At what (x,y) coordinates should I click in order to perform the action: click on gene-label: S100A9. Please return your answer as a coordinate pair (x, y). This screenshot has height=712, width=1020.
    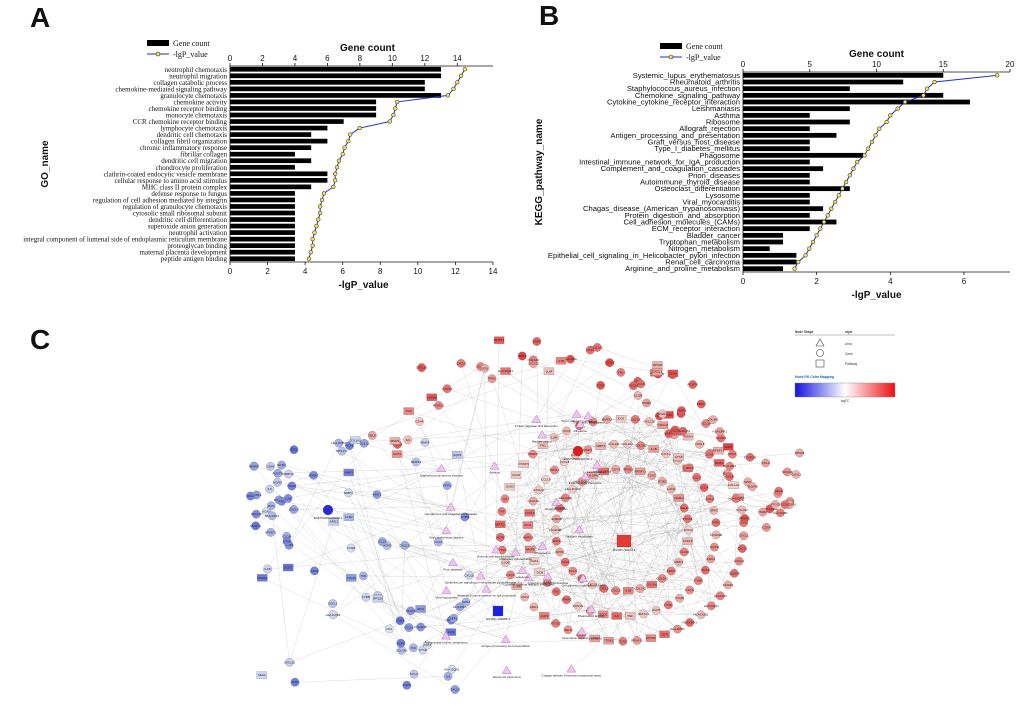
    Looking at the image, I should click on (728, 585).